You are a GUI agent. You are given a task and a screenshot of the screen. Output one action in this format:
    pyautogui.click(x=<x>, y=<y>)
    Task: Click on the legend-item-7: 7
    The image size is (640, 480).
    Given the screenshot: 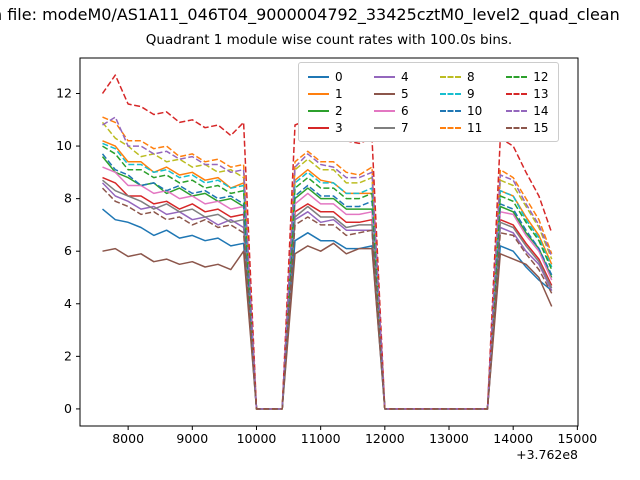 What is the action you would take?
    pyautogui.click(x=395, y=128)
    